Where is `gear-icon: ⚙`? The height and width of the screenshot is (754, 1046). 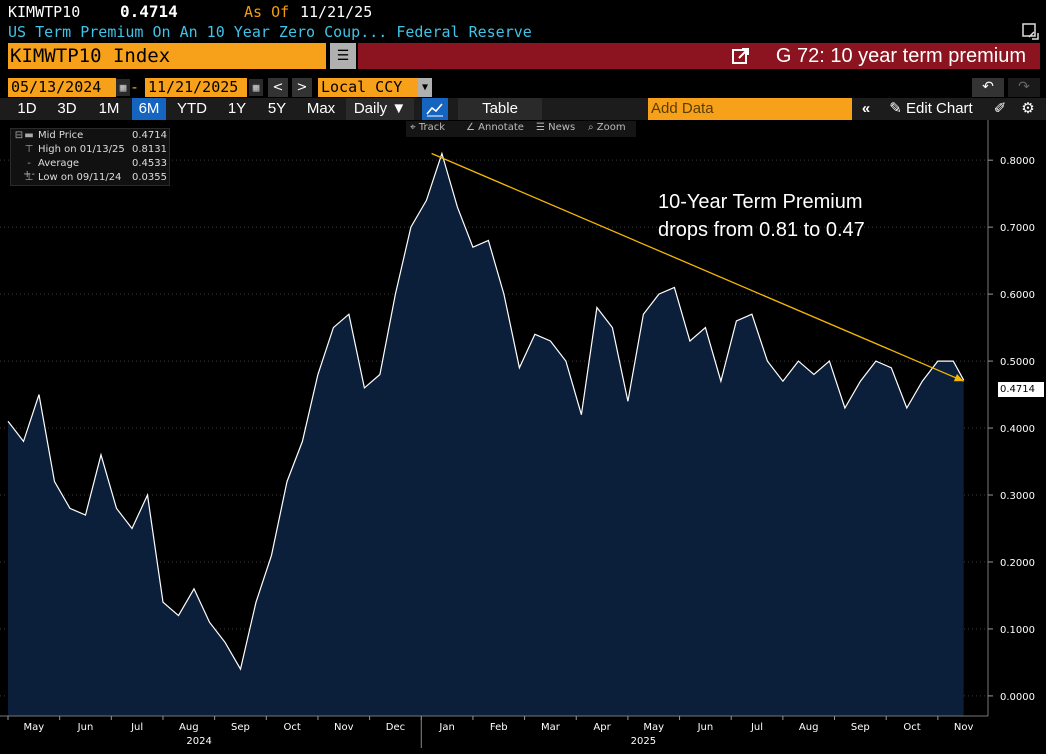
gear-icon: ⚙ is located at coordinates (1028, 108).